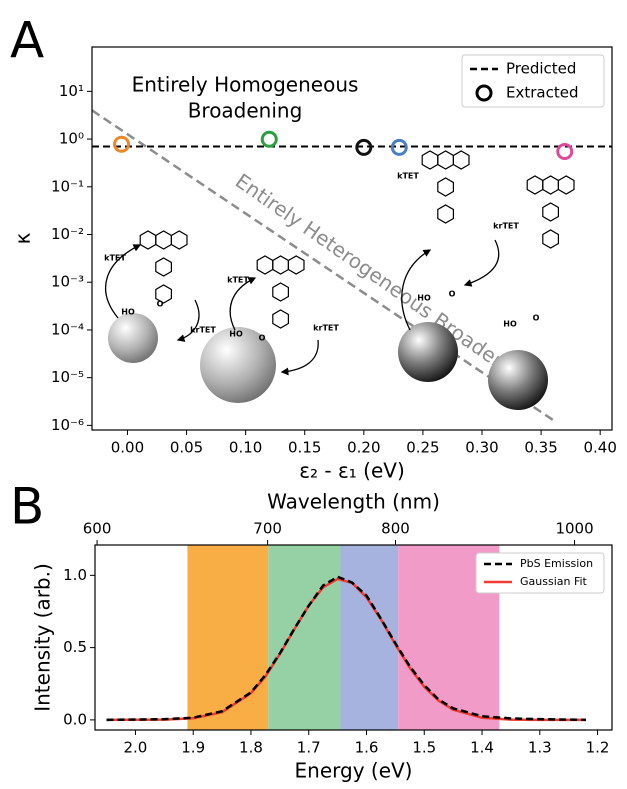 Image resolution: width=627 pixels, height=789 pixels. What do you see at coordinates (71, 139) in the screenshot?
I see `y-tick-label: 10⁰` at bounding box center [71, 139].